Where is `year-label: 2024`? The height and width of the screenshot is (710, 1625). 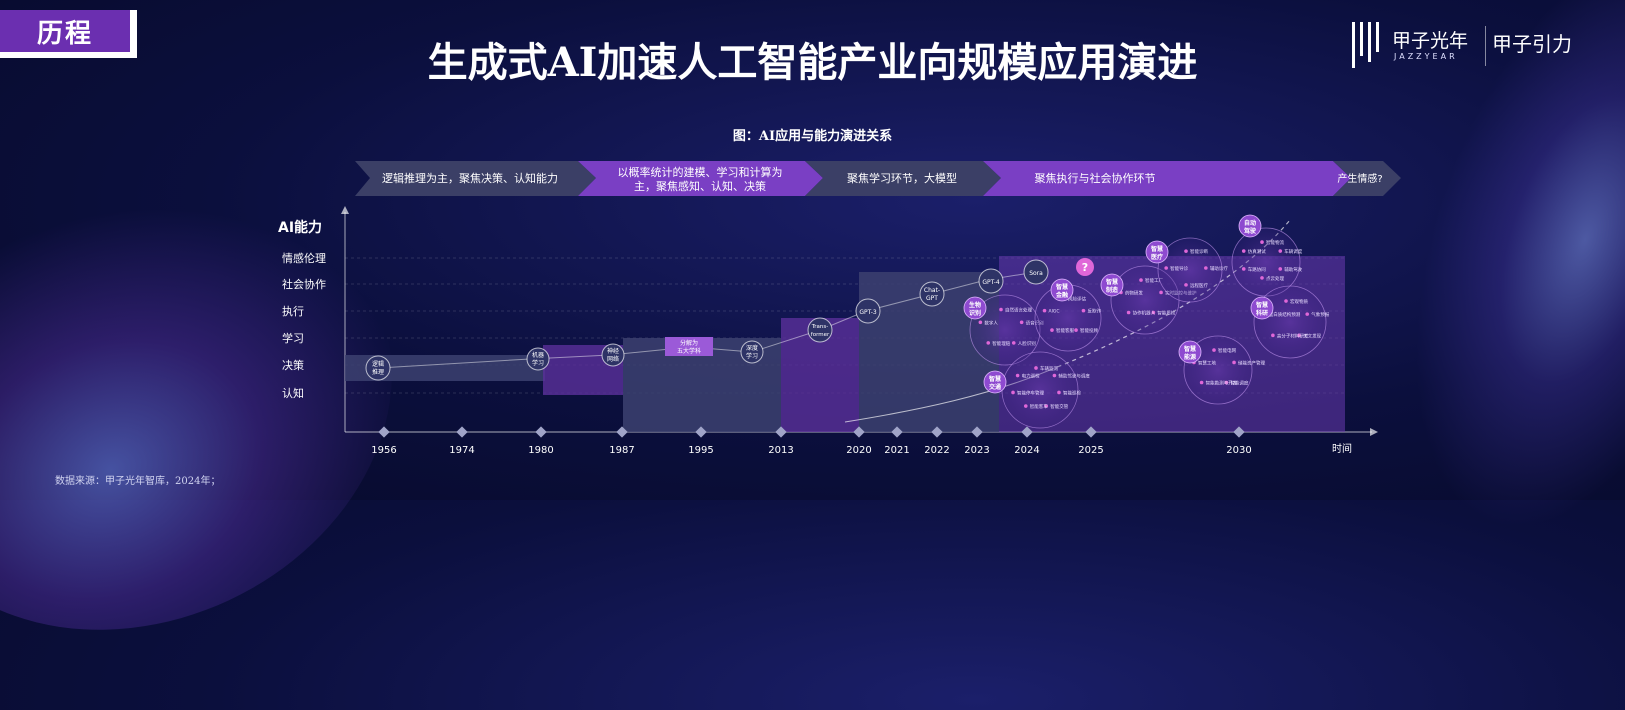 year-label: 2024 is located at coordinates (1026, 450).